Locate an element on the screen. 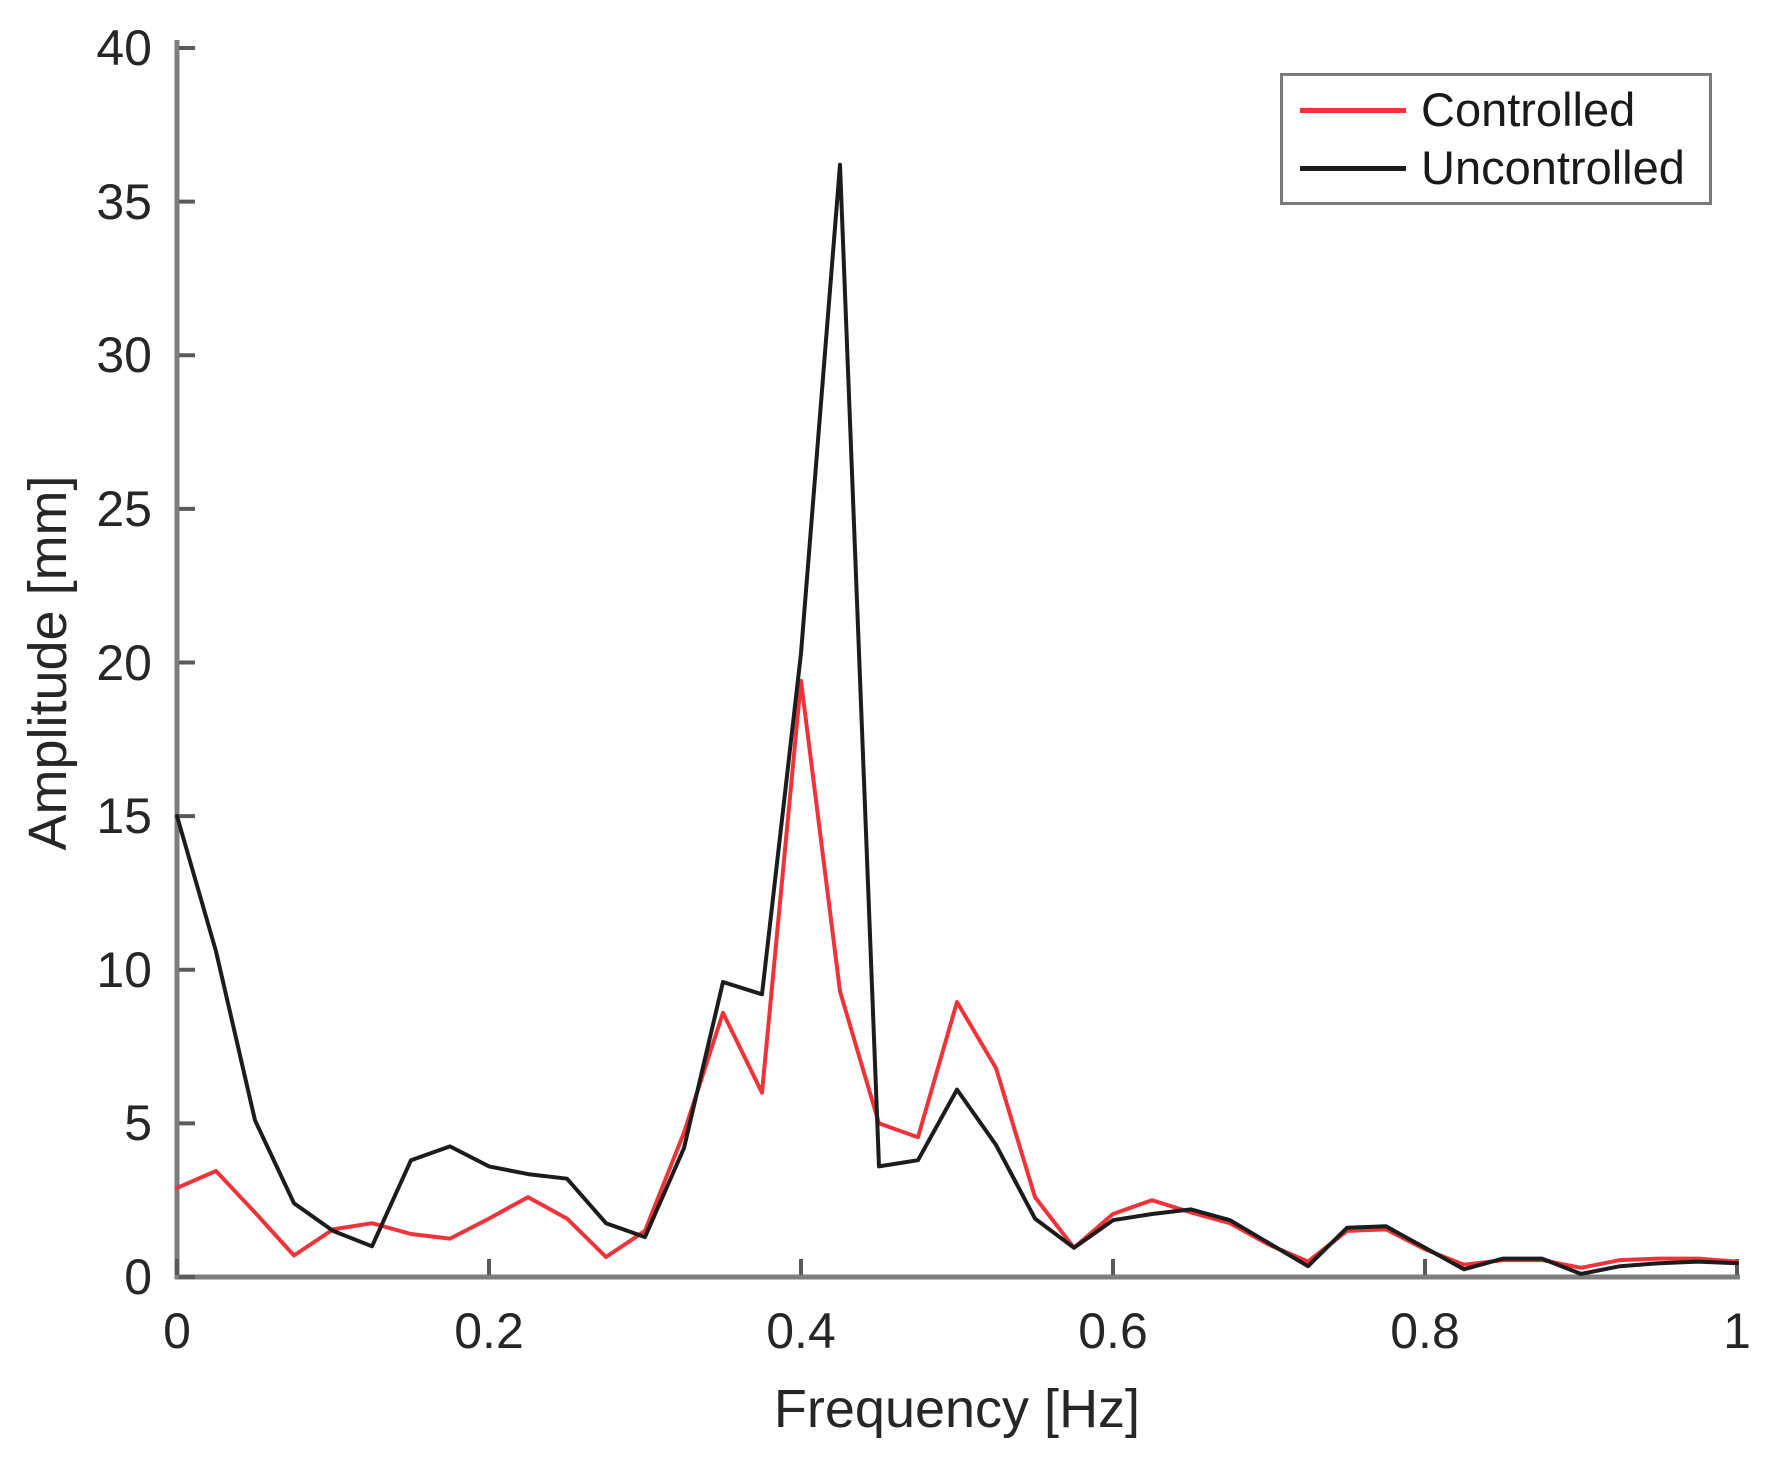 Image resolution: width=1770 pixels, height=1459 pixels. x-tick-label: 0 is located at coordinates (177, 1331).